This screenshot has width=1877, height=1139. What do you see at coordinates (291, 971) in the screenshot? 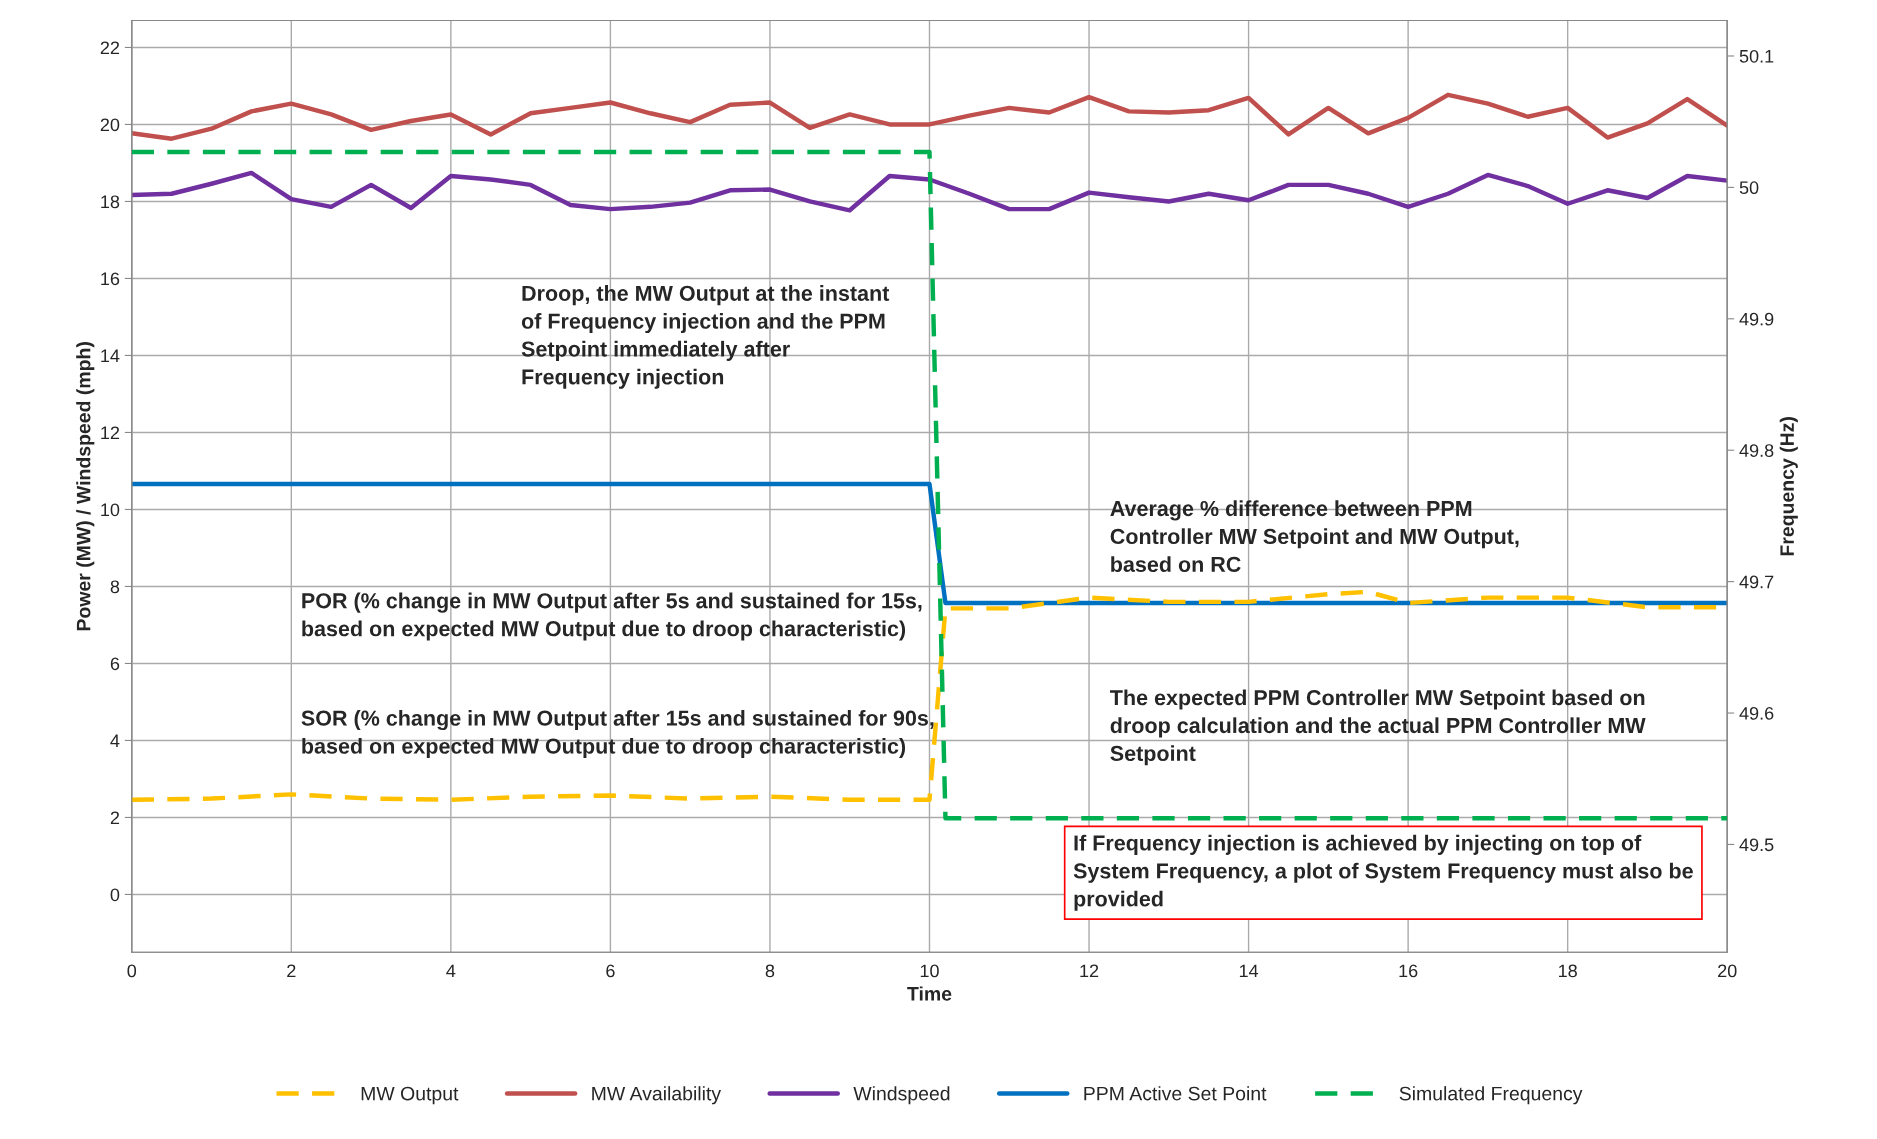
I see `x-tick-label: 2` at bounding box center [291, 971].